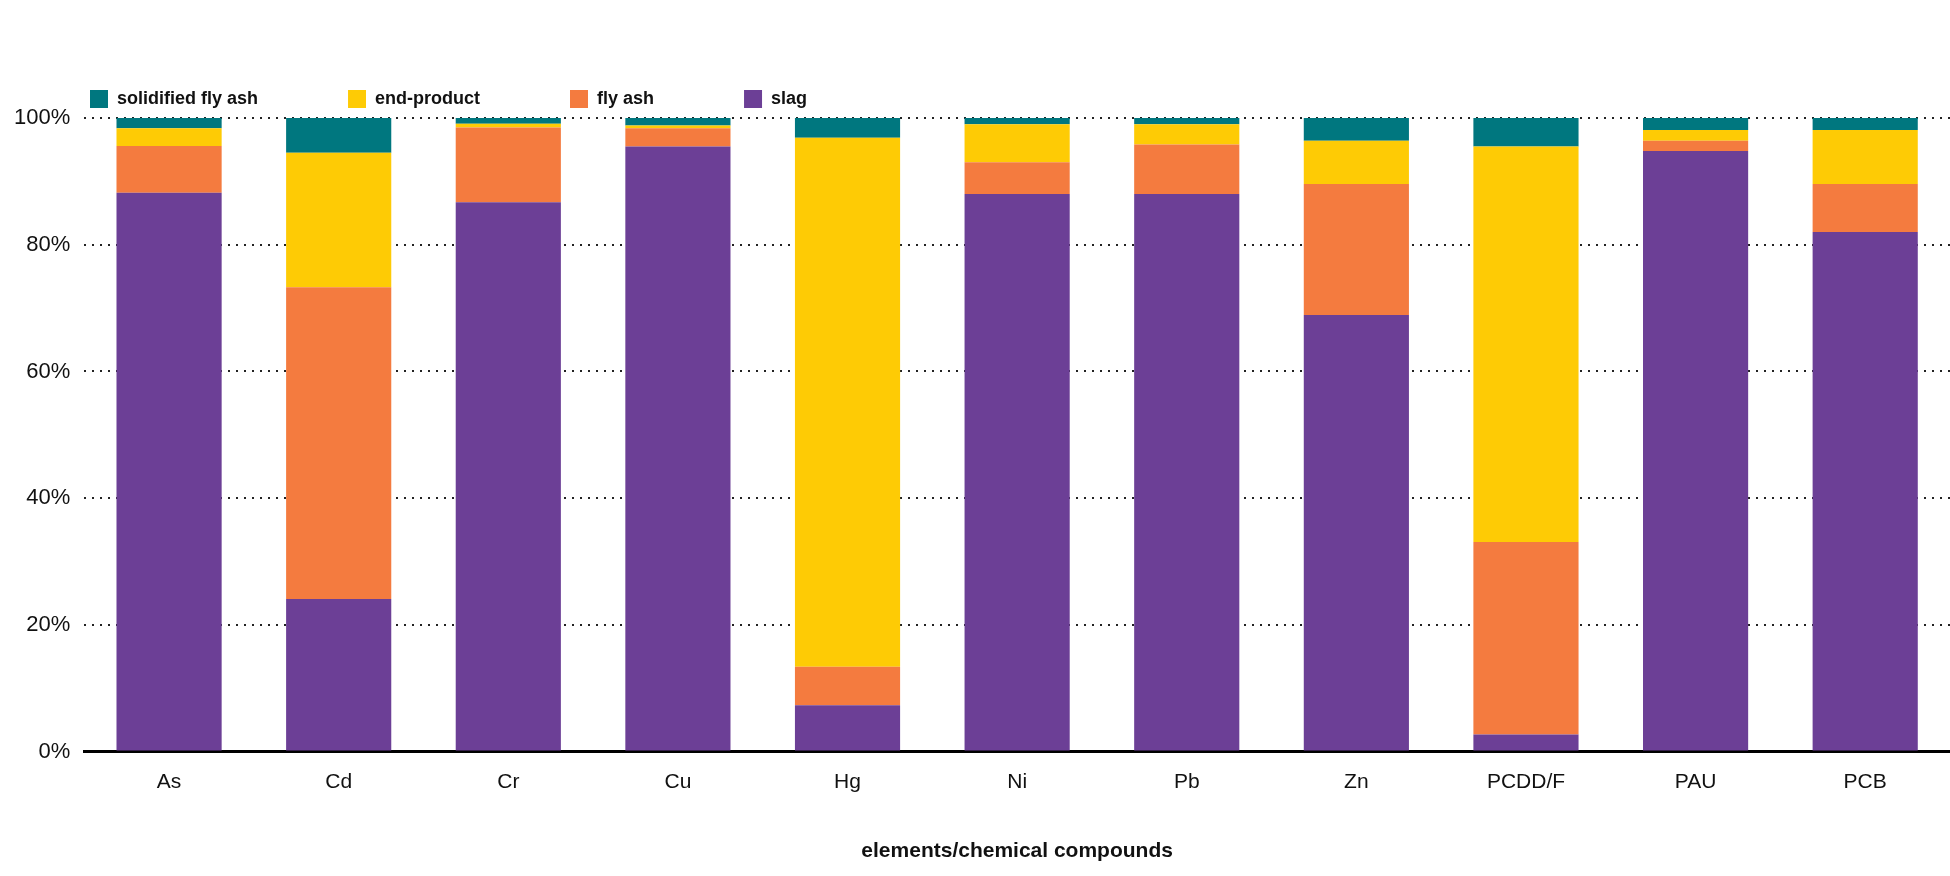  Describe the element at coordinates (1017, 780) in the screenshot. I see `x-tick-label: Ni` at that location.